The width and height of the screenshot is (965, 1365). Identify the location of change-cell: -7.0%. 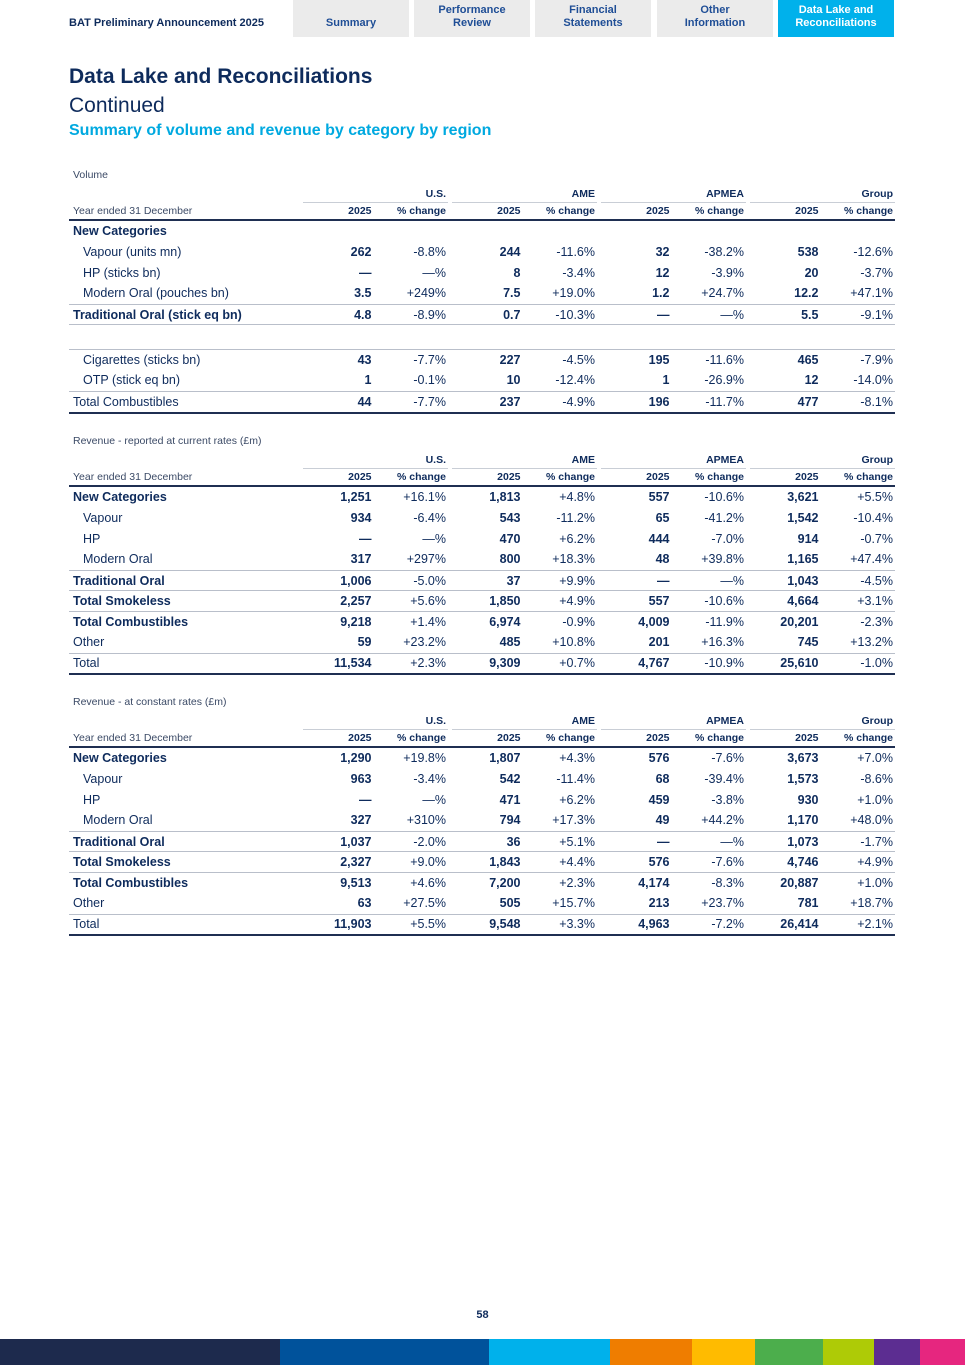
(727, 538).